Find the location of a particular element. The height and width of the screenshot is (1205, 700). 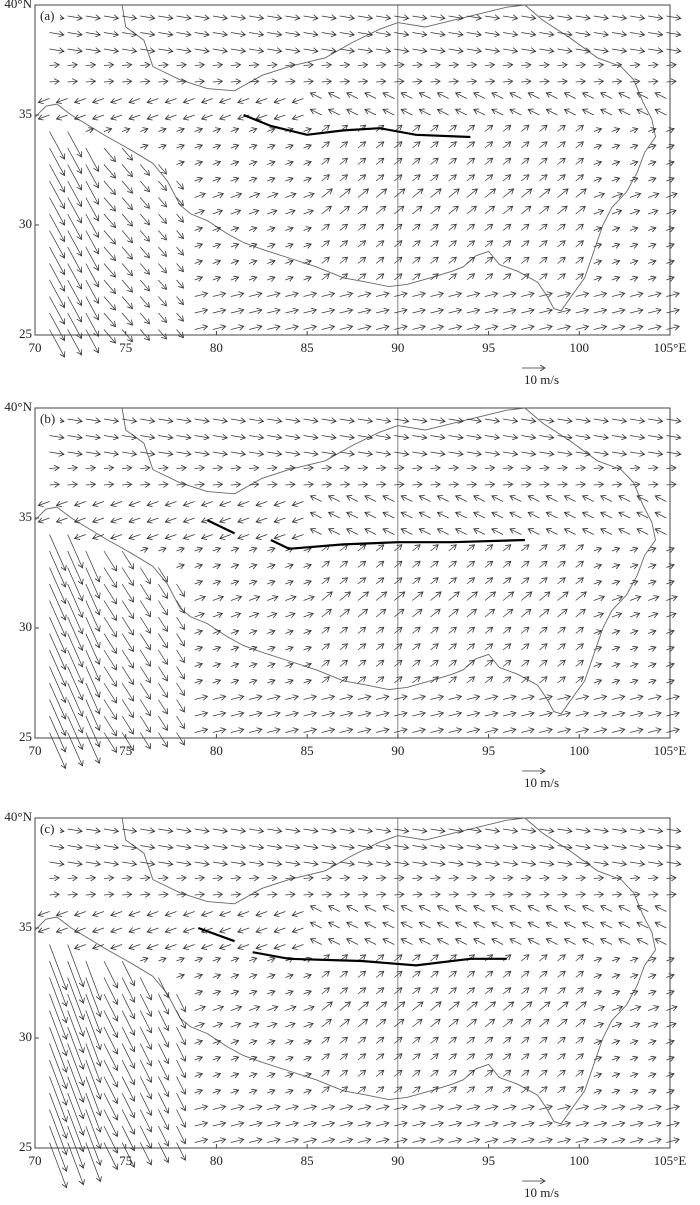

y-tick-label: 30 is located at coordinates (25, 223).